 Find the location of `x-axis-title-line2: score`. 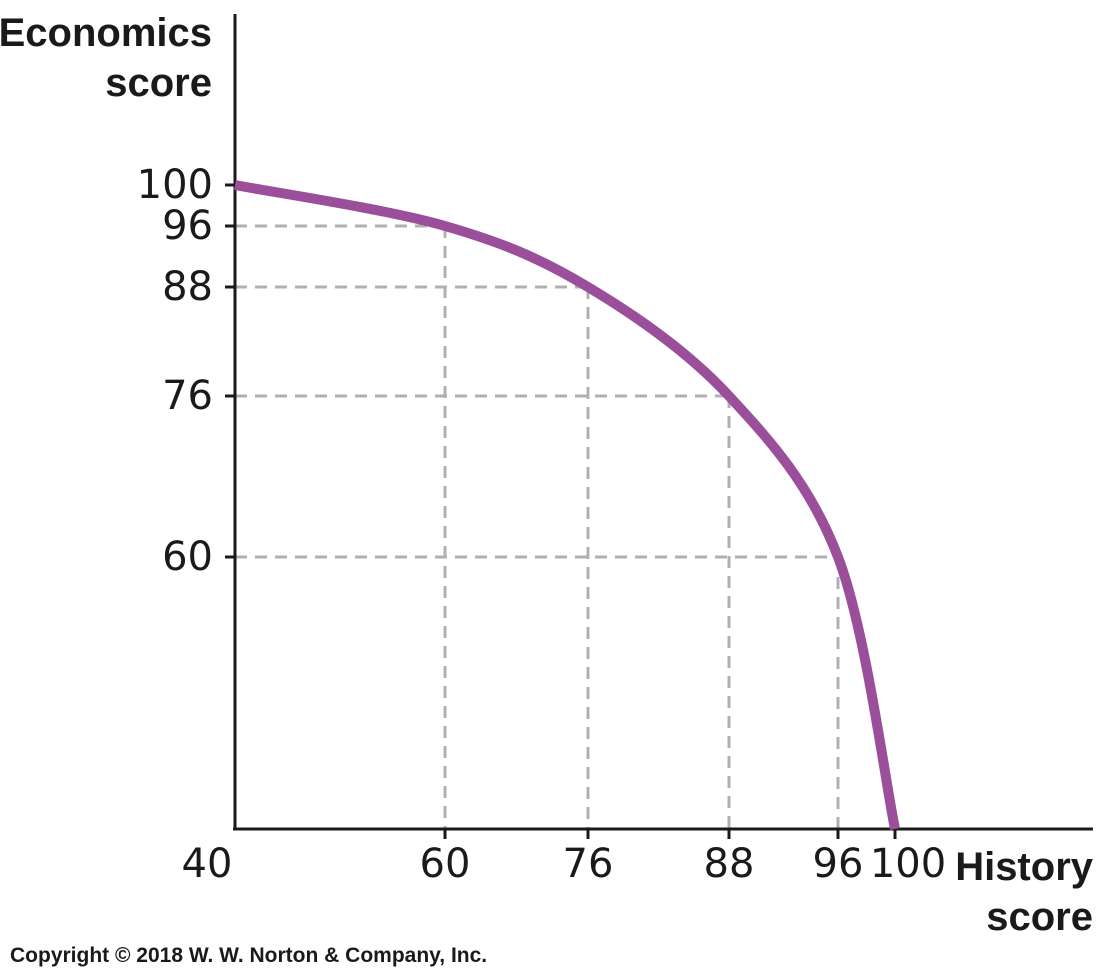

x-axis-title-line2: score is located at coordinates (1039, 917).